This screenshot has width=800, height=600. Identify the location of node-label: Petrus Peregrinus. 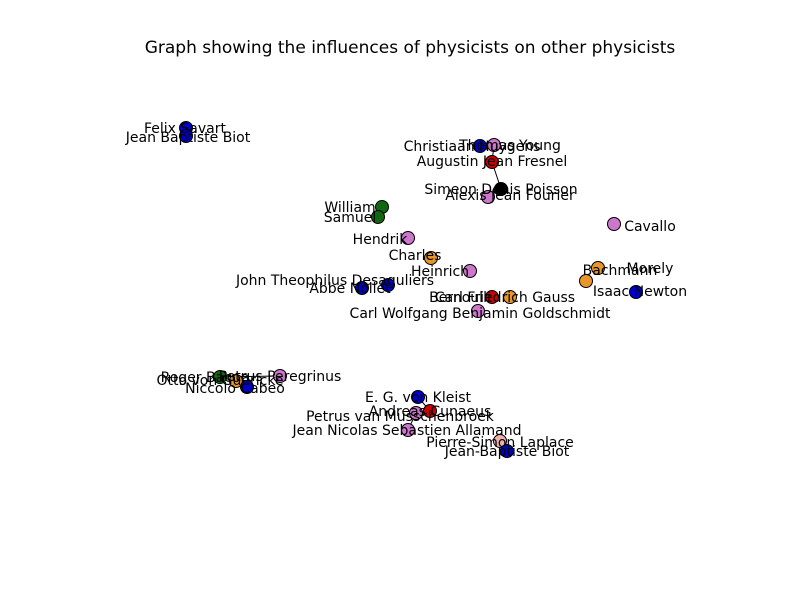
(280, 377).